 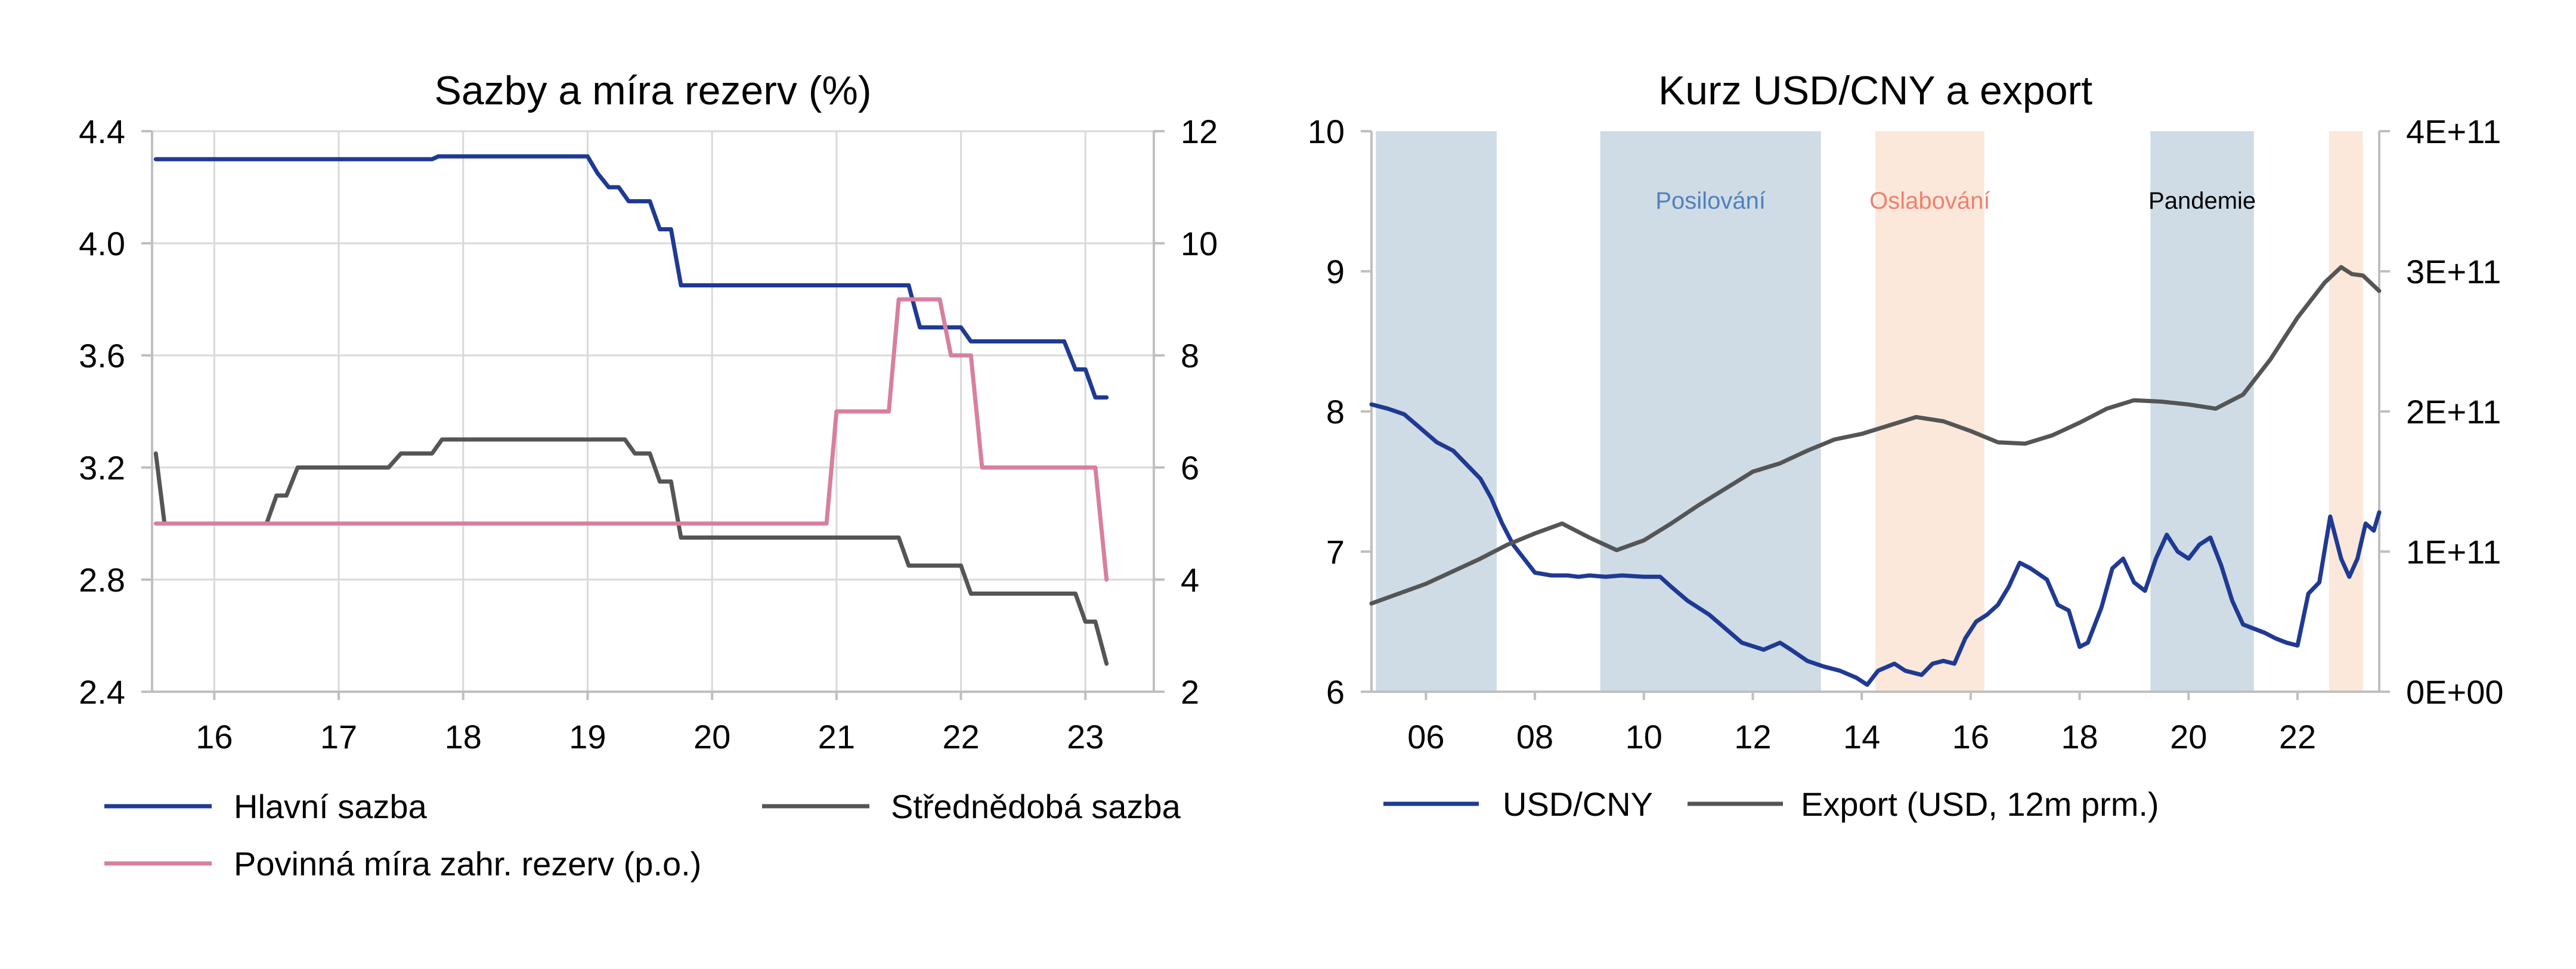 I want to click on chart1-x-tick-label: 19, so click(x=588, y=737).